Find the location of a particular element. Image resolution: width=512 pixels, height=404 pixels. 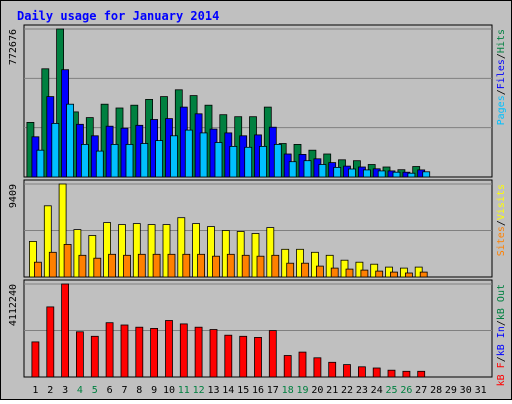

day-label-7: 7 is located at coordinates (124, 390).